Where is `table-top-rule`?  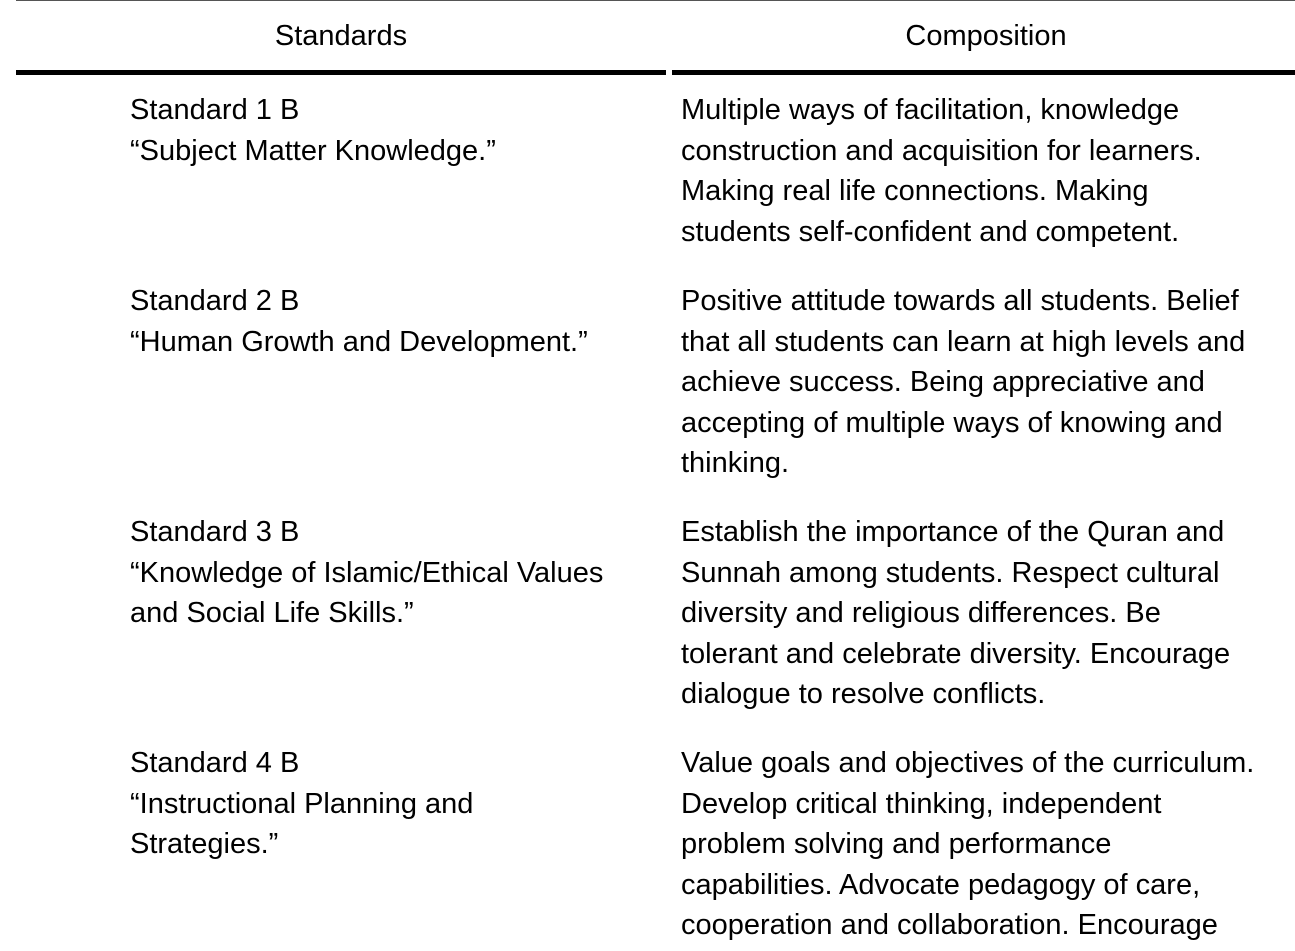
table-top-rule is located at coordinates (655, 0).